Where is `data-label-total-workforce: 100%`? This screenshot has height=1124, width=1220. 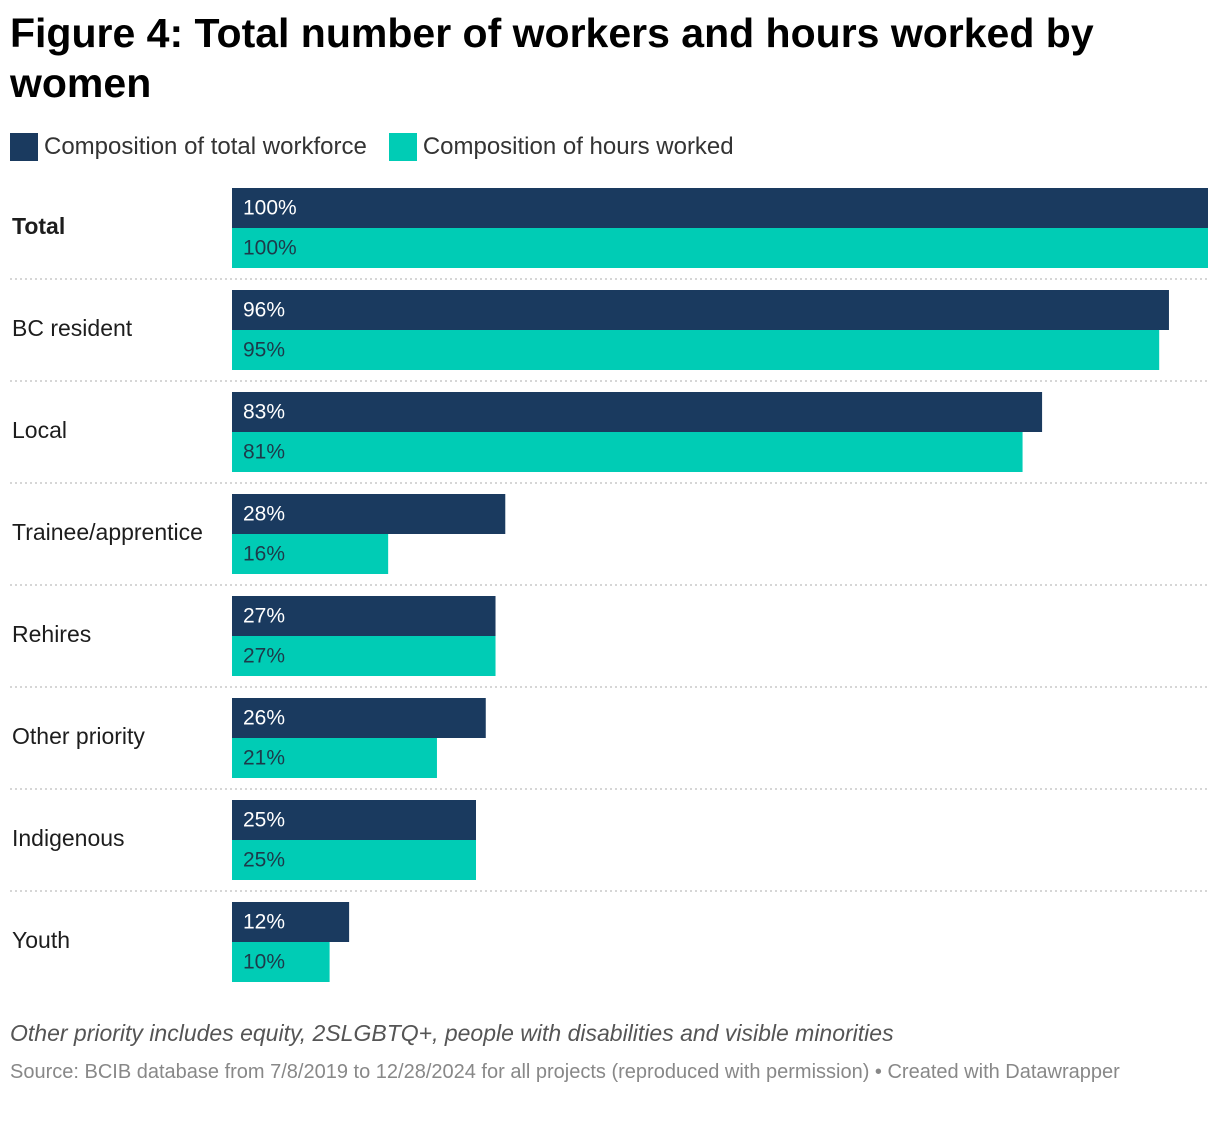 data-label-total-workforce: 100% is located at coordinates (270, 208).